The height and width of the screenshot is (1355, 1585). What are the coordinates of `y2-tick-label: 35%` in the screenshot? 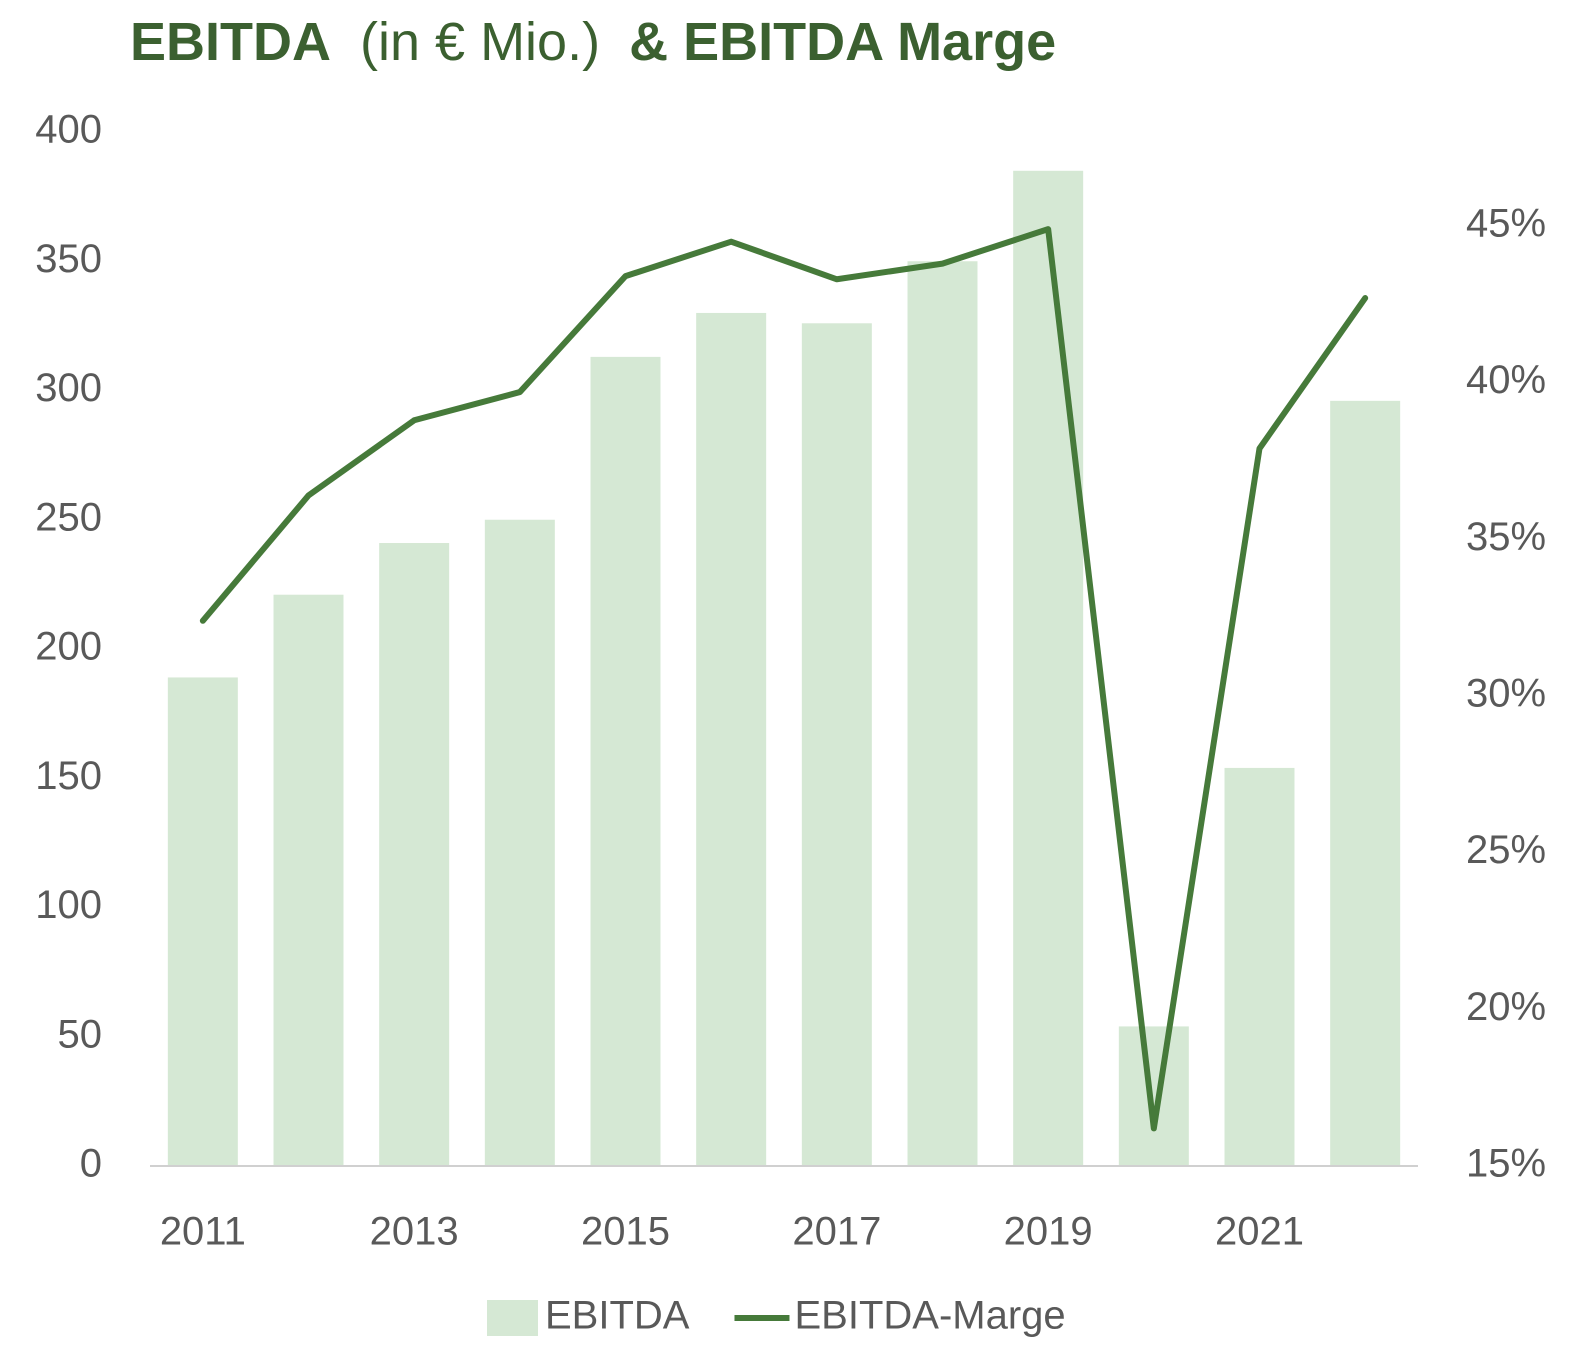 It's located at (1506, 537).